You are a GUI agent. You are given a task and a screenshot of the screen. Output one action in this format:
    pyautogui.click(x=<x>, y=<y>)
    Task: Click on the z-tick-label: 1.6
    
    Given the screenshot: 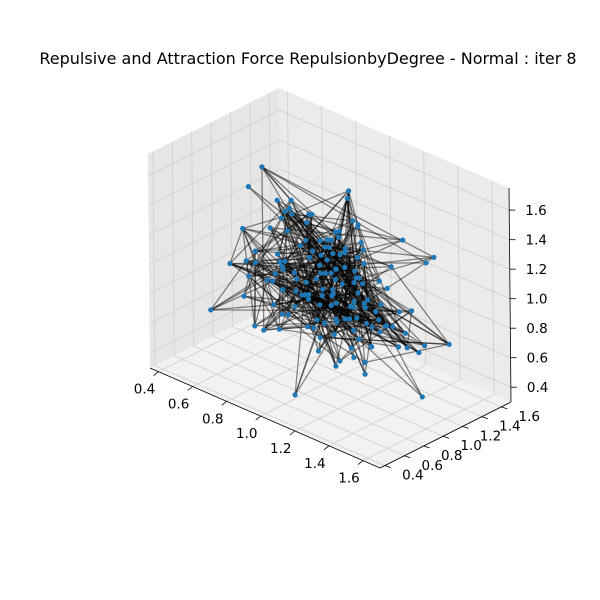 What is the action you would take?
    pyautogui.click(x=535, y=211)
    